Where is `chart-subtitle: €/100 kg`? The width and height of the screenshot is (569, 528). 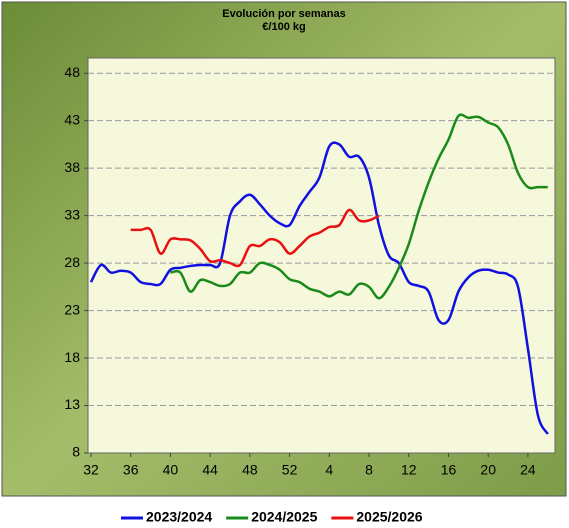
chart-subtitle: €/100 kg is located at coordinates (283, 27).